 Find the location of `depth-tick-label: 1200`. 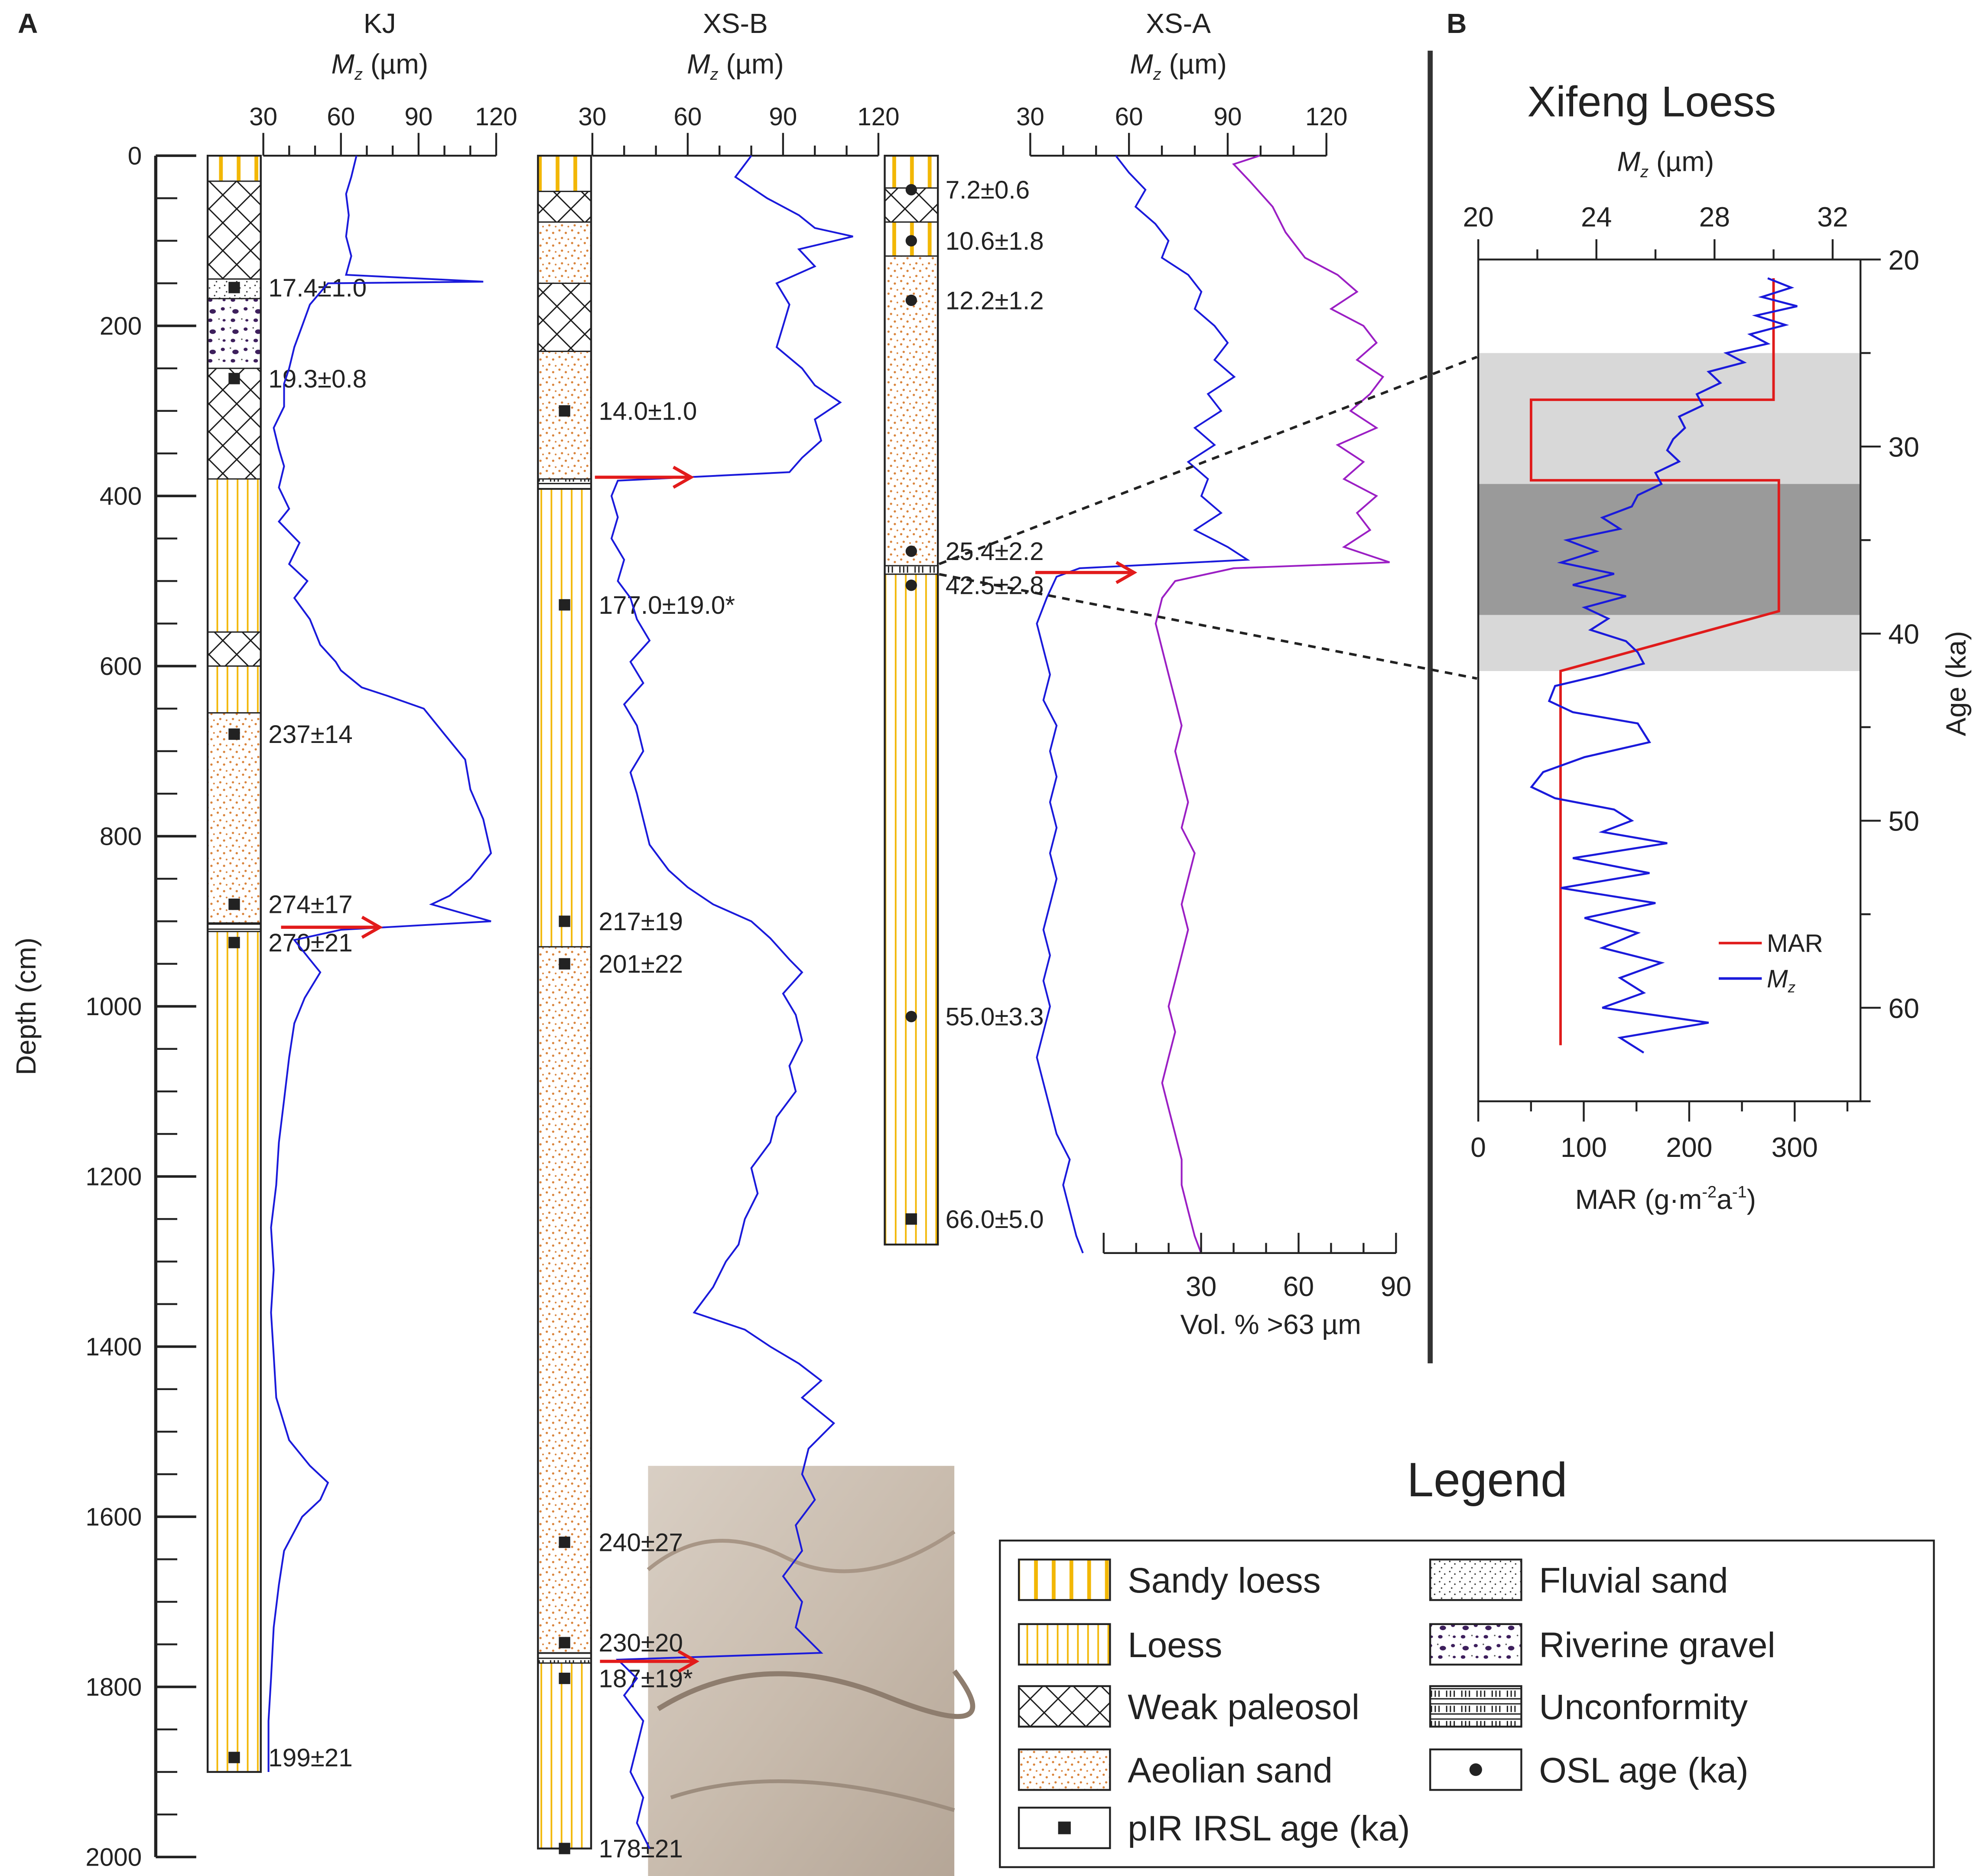

depth-tick-label: 1200 is located at coordinates (113, 1177).